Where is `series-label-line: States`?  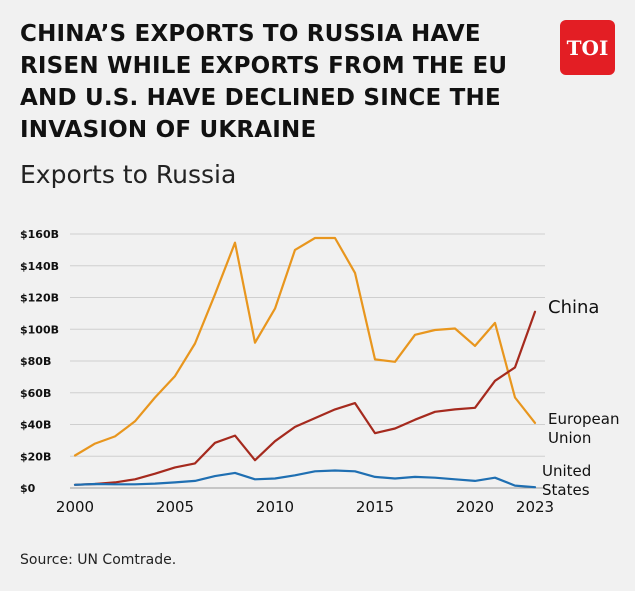
series-label-line: States is located at coordinates (566, 490).